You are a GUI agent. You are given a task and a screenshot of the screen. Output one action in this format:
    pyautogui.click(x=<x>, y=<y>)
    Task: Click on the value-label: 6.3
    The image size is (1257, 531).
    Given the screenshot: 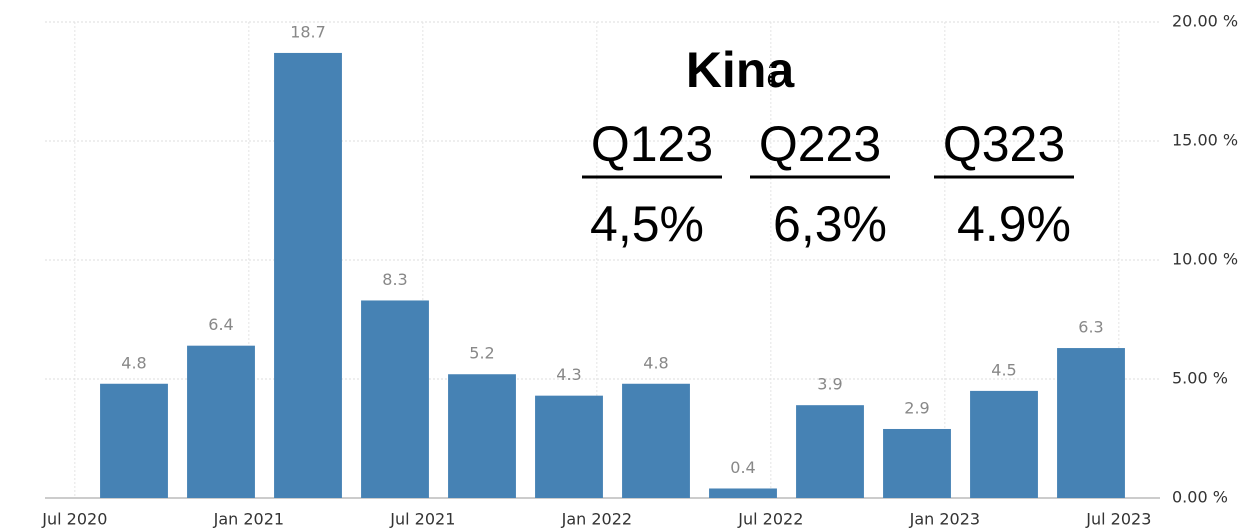 What is the action you would take?
    pyautogui.click(x=1090, y=327)
    